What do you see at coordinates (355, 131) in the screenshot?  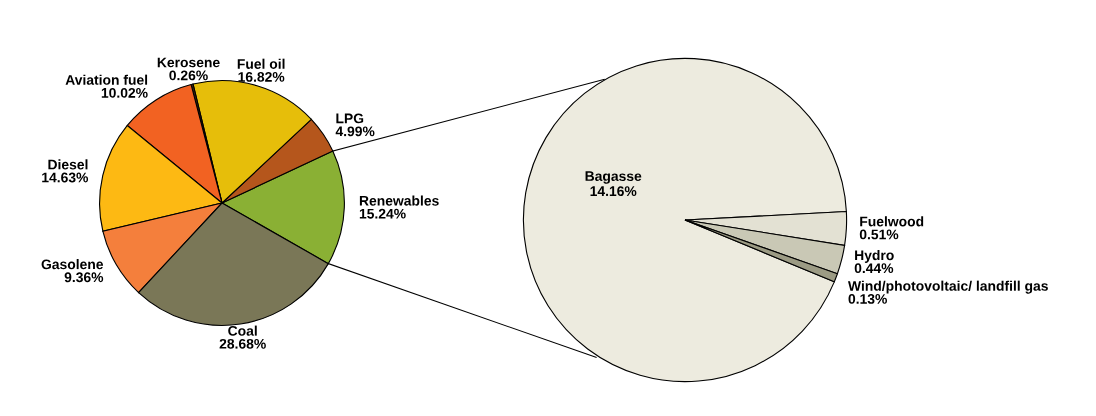 I see `data-label: 4.99%` at bounding box center [355, 131].